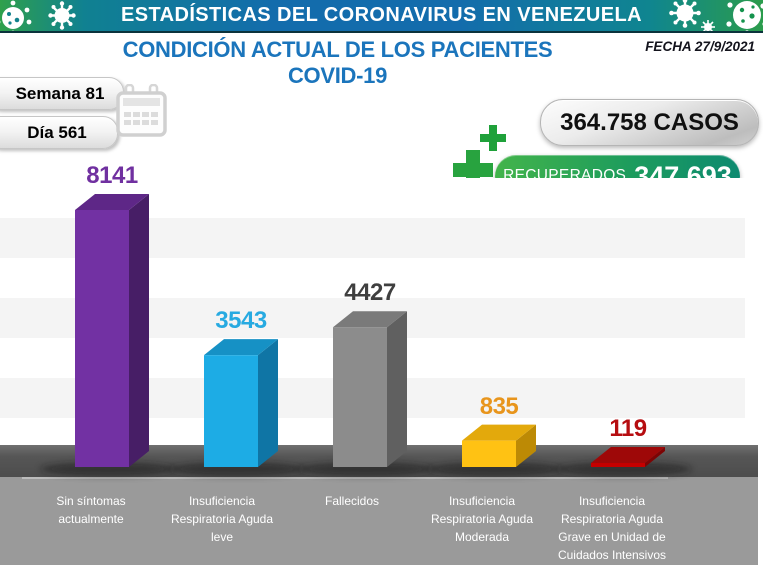 This screenshot has height=565, width=763. What do you see at coordinates (649, 122) in the screenshot?
I see `total-cases-pill: 364.758 CASOS` at bounding box center [649, 122].